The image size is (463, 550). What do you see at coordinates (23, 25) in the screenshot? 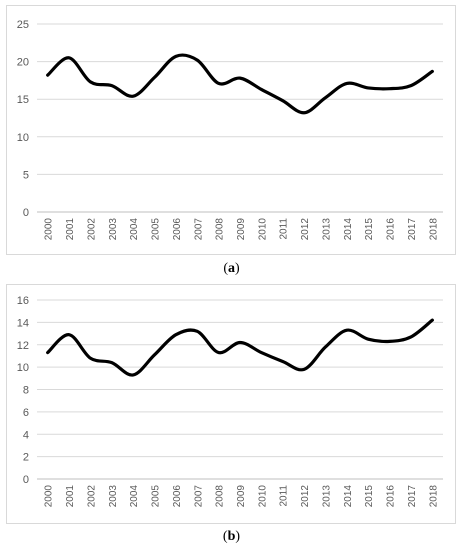
I see `y-tick-label: 25` at bounding box center [23, 25].